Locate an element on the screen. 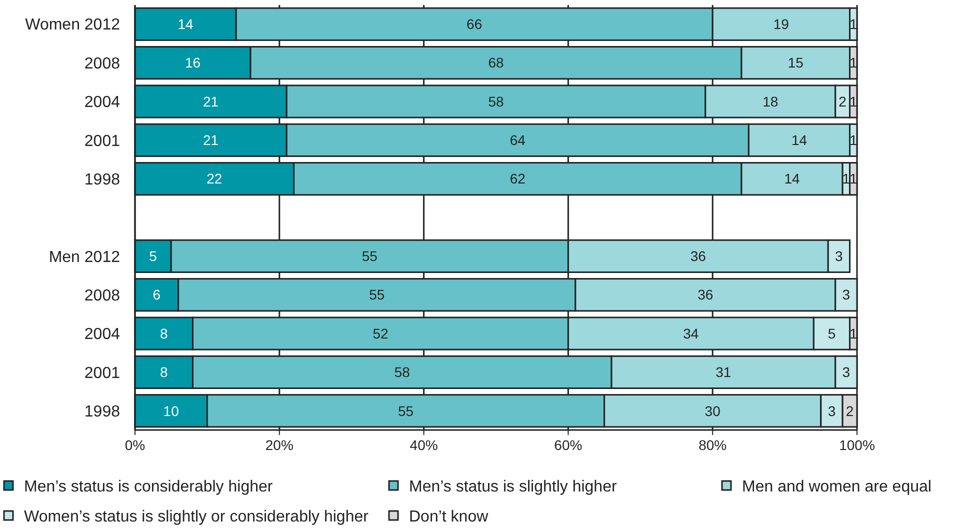 This screenshot has width=966, height=529. legend-label: Women’s status is slightly or considerably higher is located at coordinates (197, 517).